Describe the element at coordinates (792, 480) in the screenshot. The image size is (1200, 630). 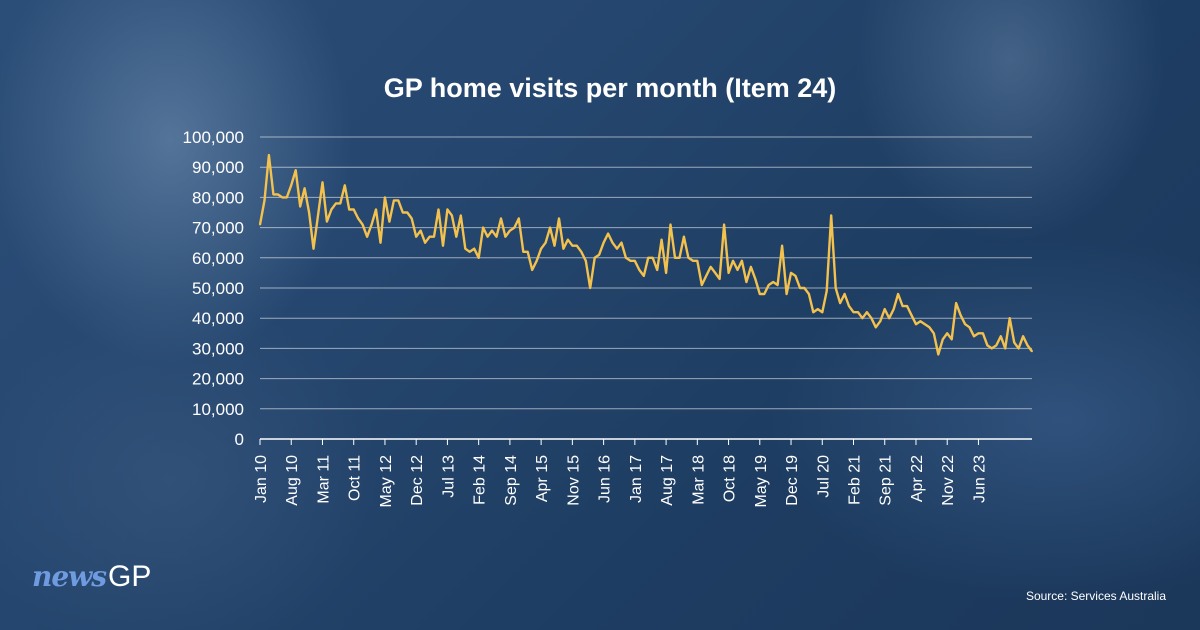
I see `x-tick-label: Dec 19` at that location.